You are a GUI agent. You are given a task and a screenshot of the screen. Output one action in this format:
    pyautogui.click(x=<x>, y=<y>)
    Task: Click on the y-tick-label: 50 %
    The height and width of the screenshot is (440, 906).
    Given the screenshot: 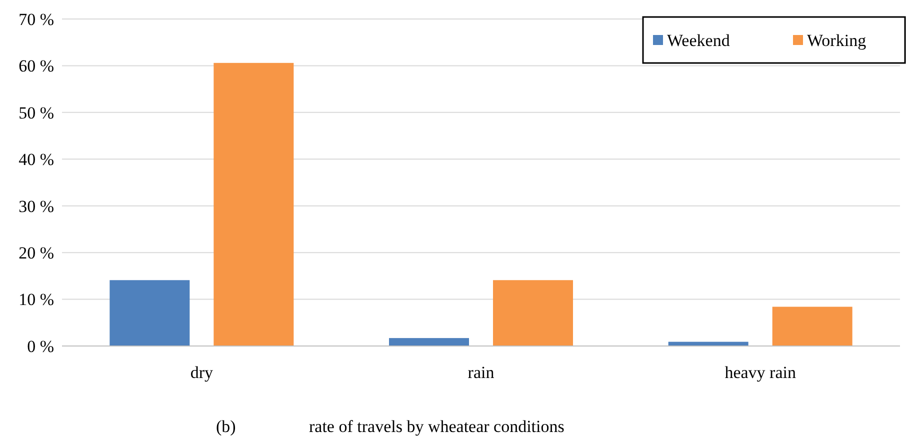 What is the action you would take?
    pyautogui.click(x=36, y=112)
    